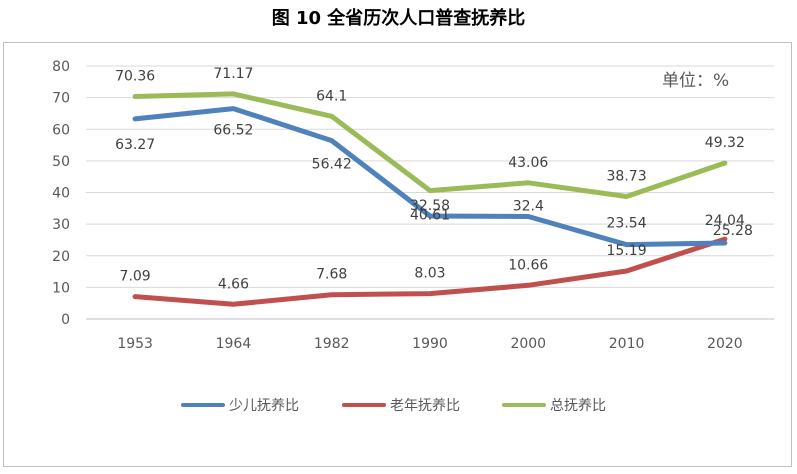 The image size is (797, 474). Describe the element at coordinates (528, 265) in the screenshot. I see `data-label-s1-2000: 10.66` at that location.